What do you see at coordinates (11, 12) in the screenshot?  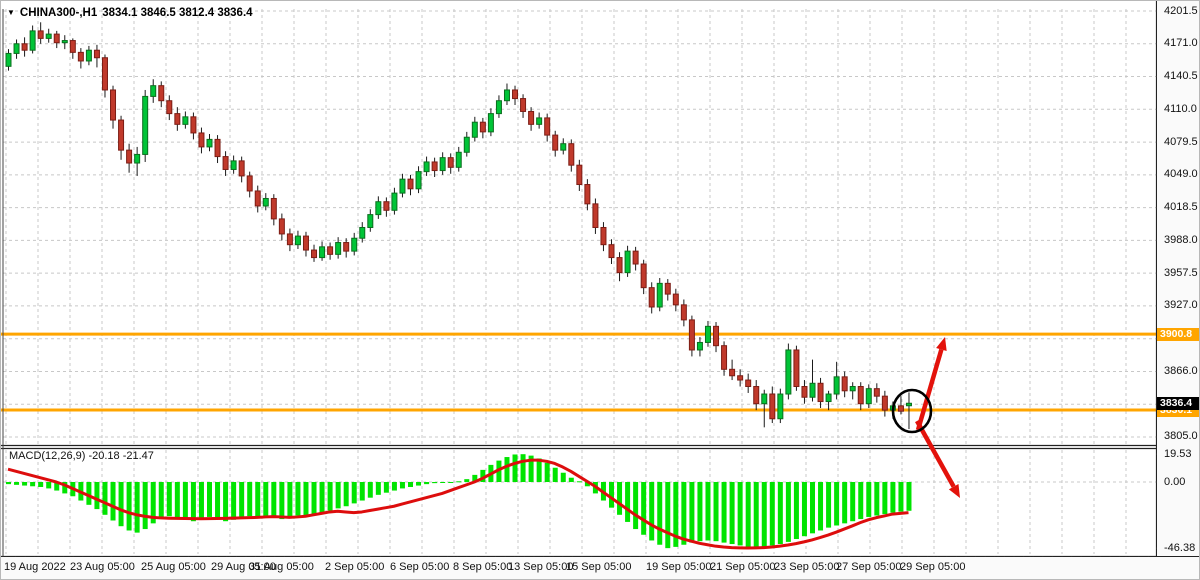 I see `symbol-dropdown-icon: ▼` at bounding box center [11, 12].